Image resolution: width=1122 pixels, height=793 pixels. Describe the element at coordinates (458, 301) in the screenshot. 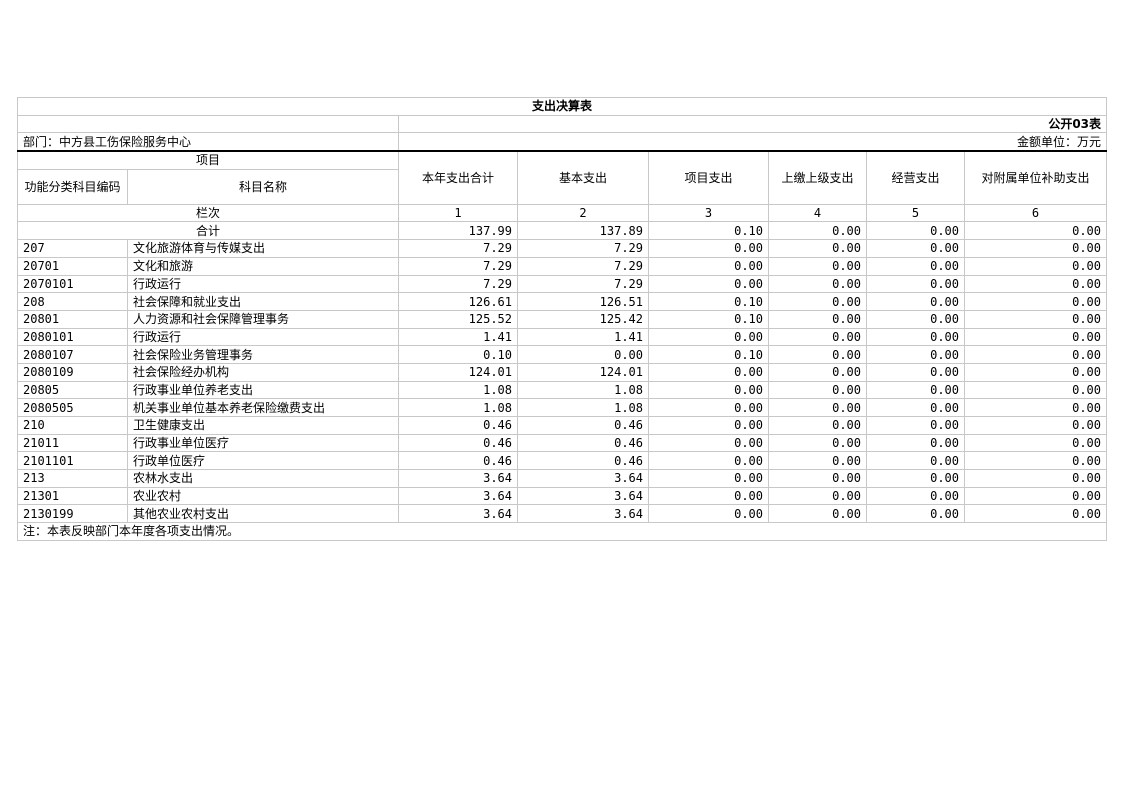

I see `amount-cell: 126.61` at that location.